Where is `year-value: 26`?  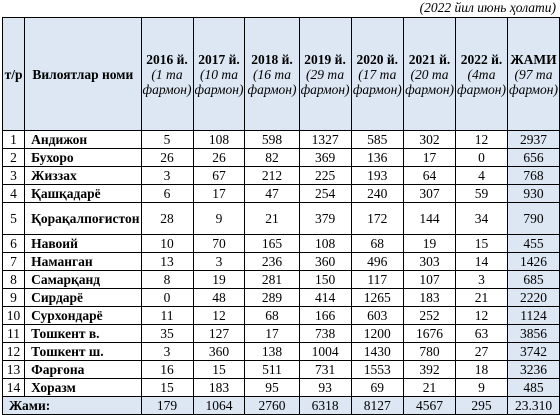 year-value: 26 is located at coordinates (219, 157).